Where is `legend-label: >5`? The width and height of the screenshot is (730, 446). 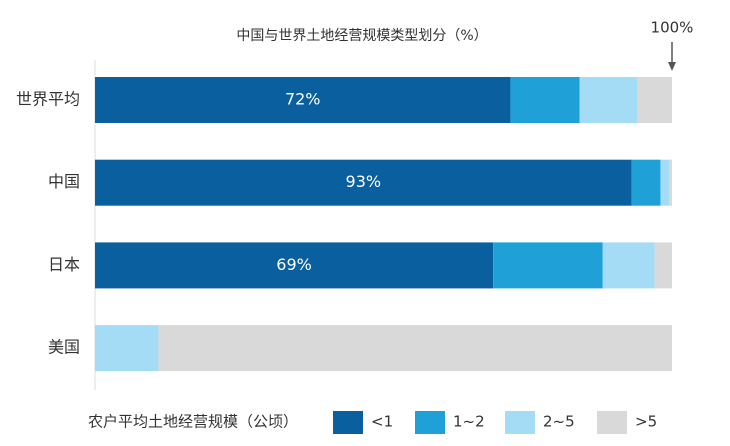 legend-label: >5 is located at coordinates (646, 422).